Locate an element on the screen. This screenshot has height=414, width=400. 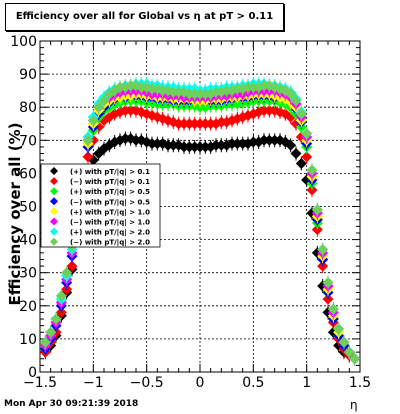
footer-date: Mon Apr 30 09:21:39 2018 is located at coordinates (71, 404).